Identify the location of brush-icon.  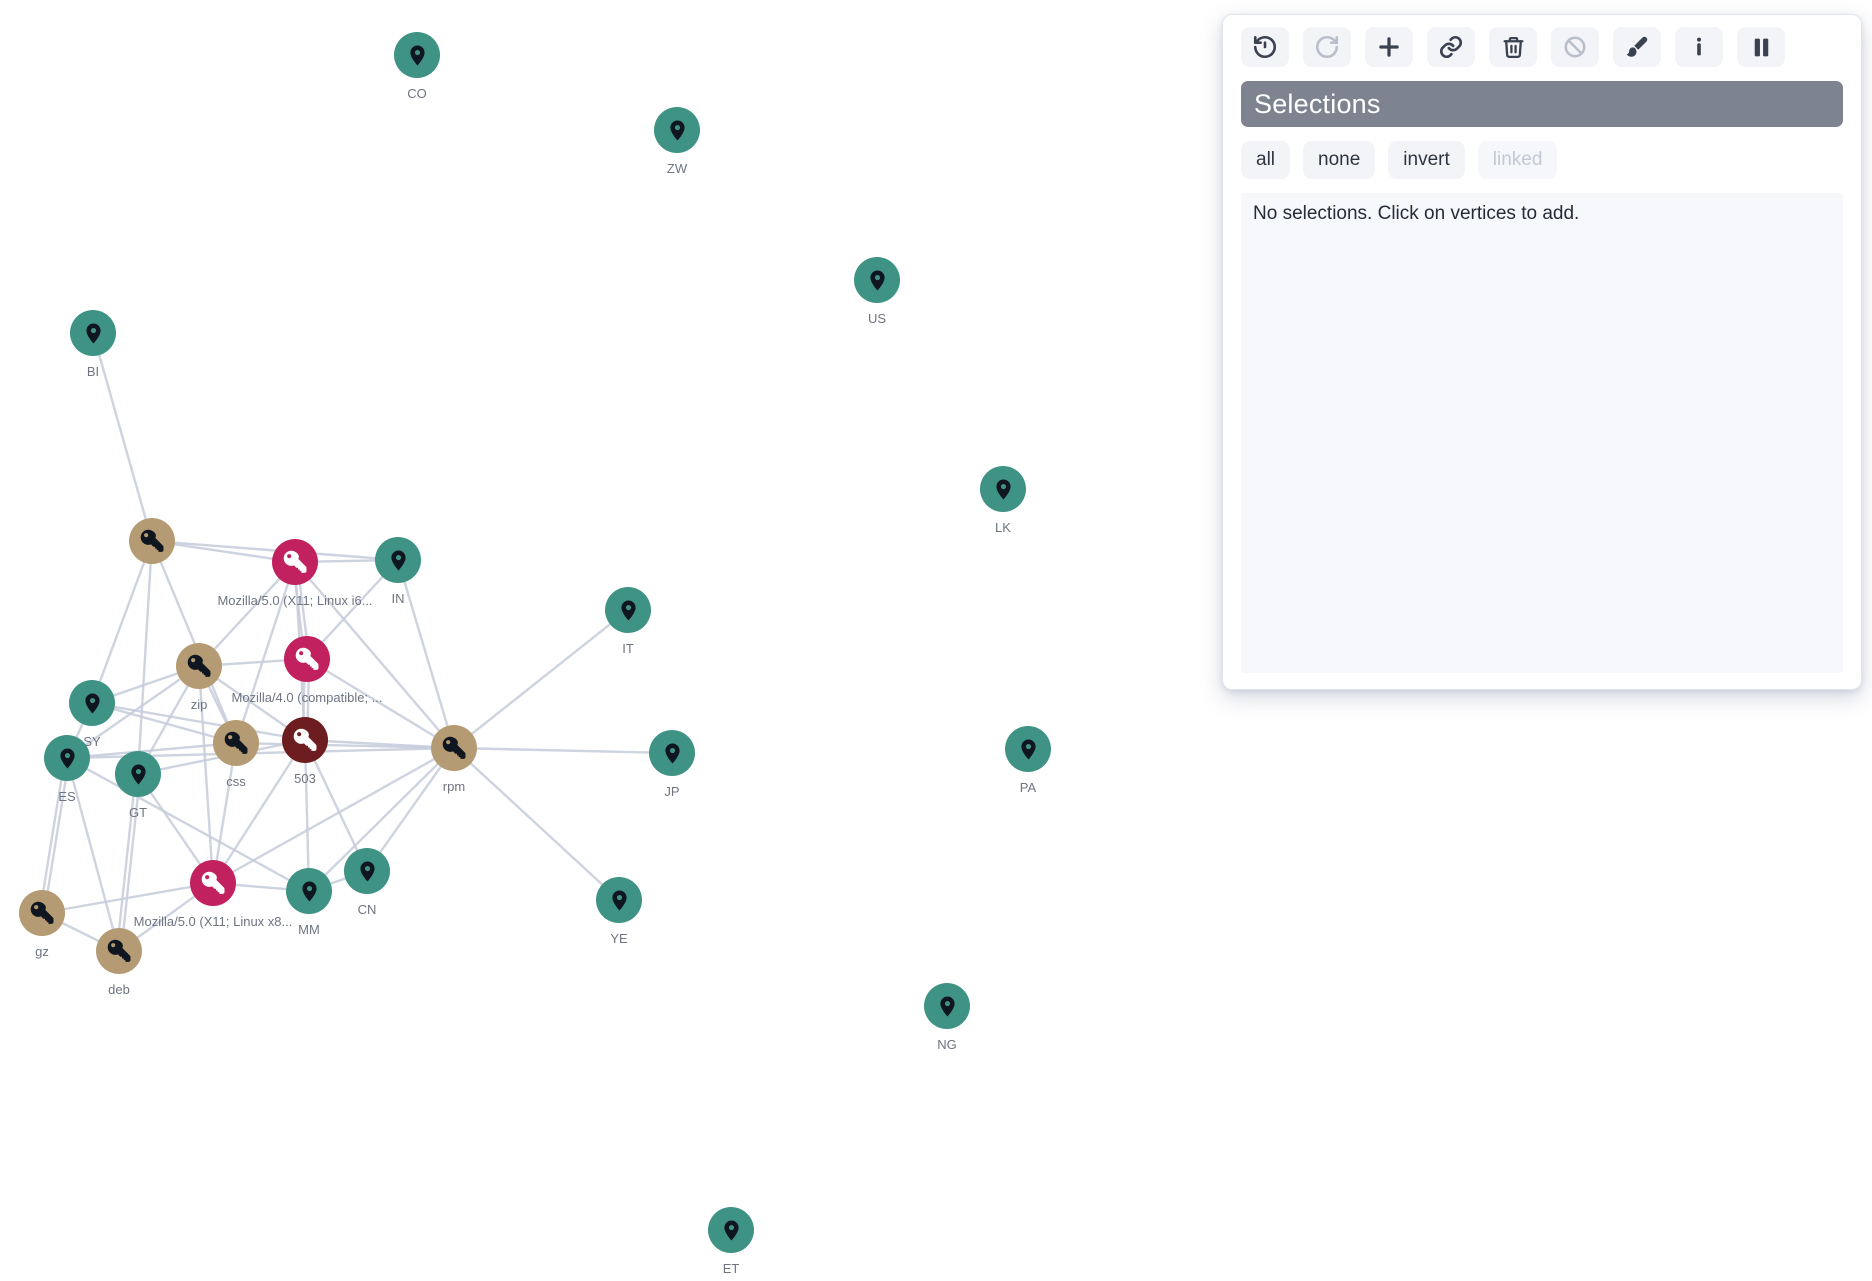
(1637, 47).